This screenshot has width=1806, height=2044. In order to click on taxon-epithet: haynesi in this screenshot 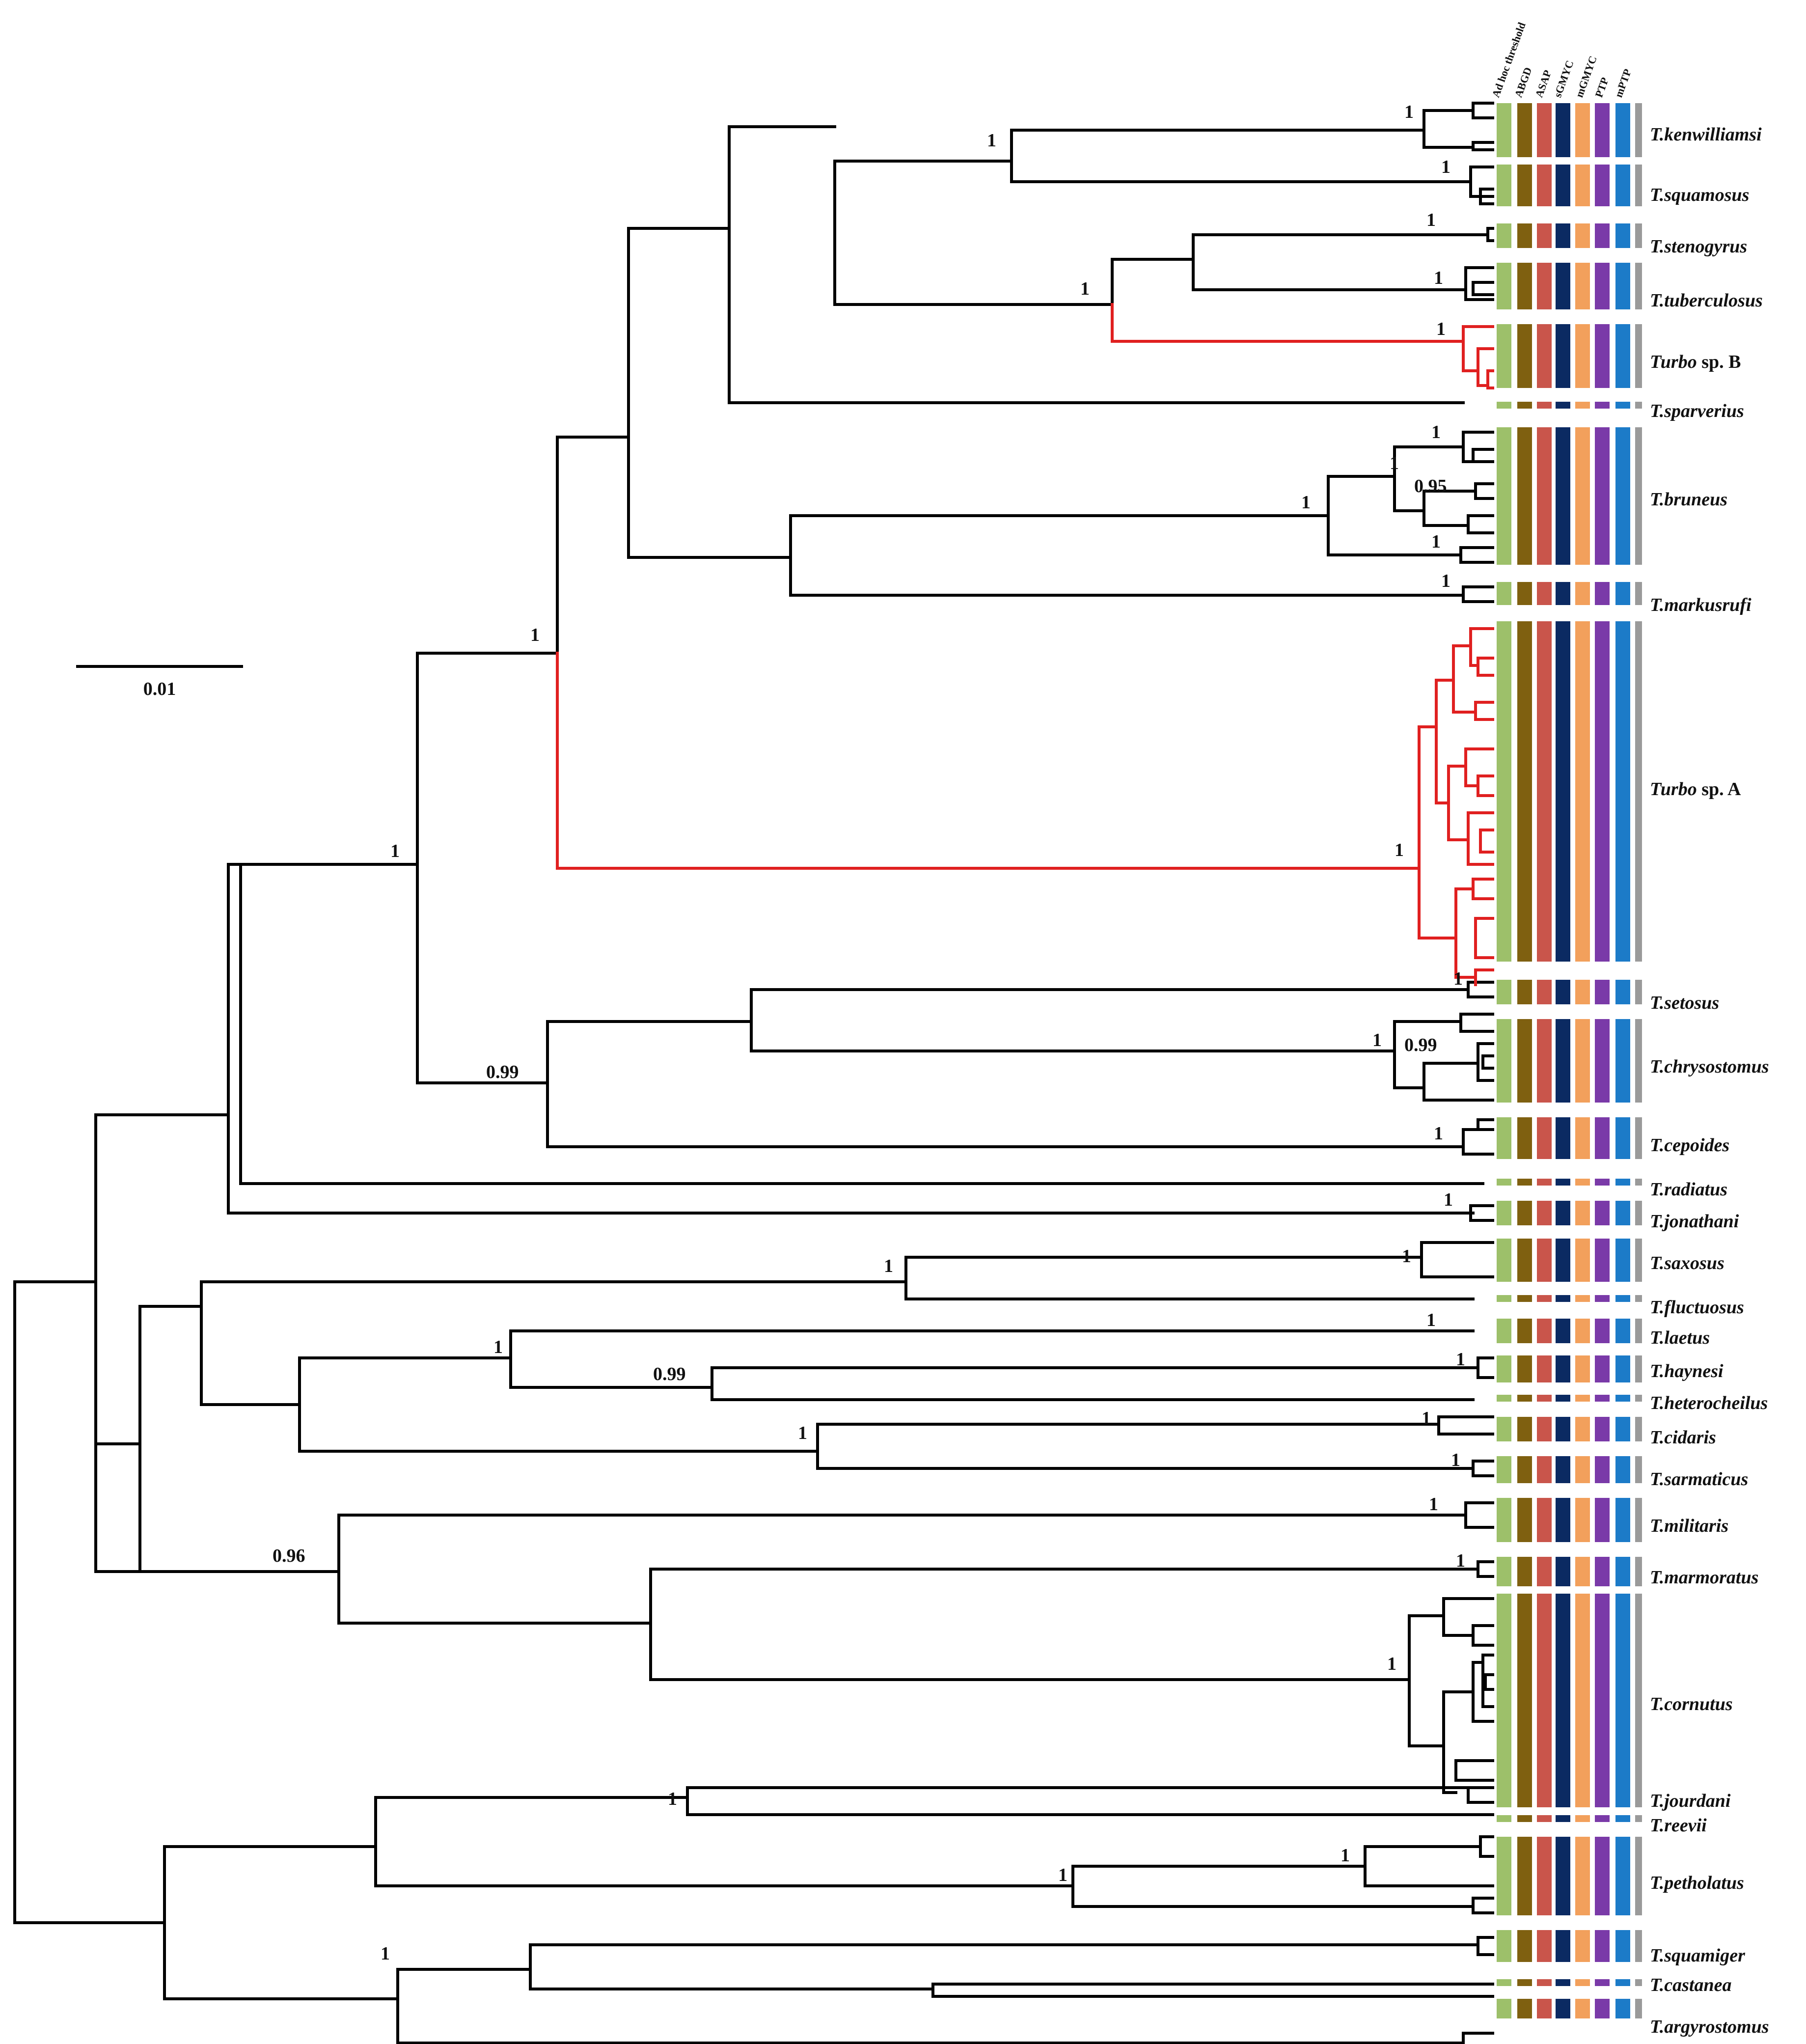, I will do `click(1694, 1371)`.